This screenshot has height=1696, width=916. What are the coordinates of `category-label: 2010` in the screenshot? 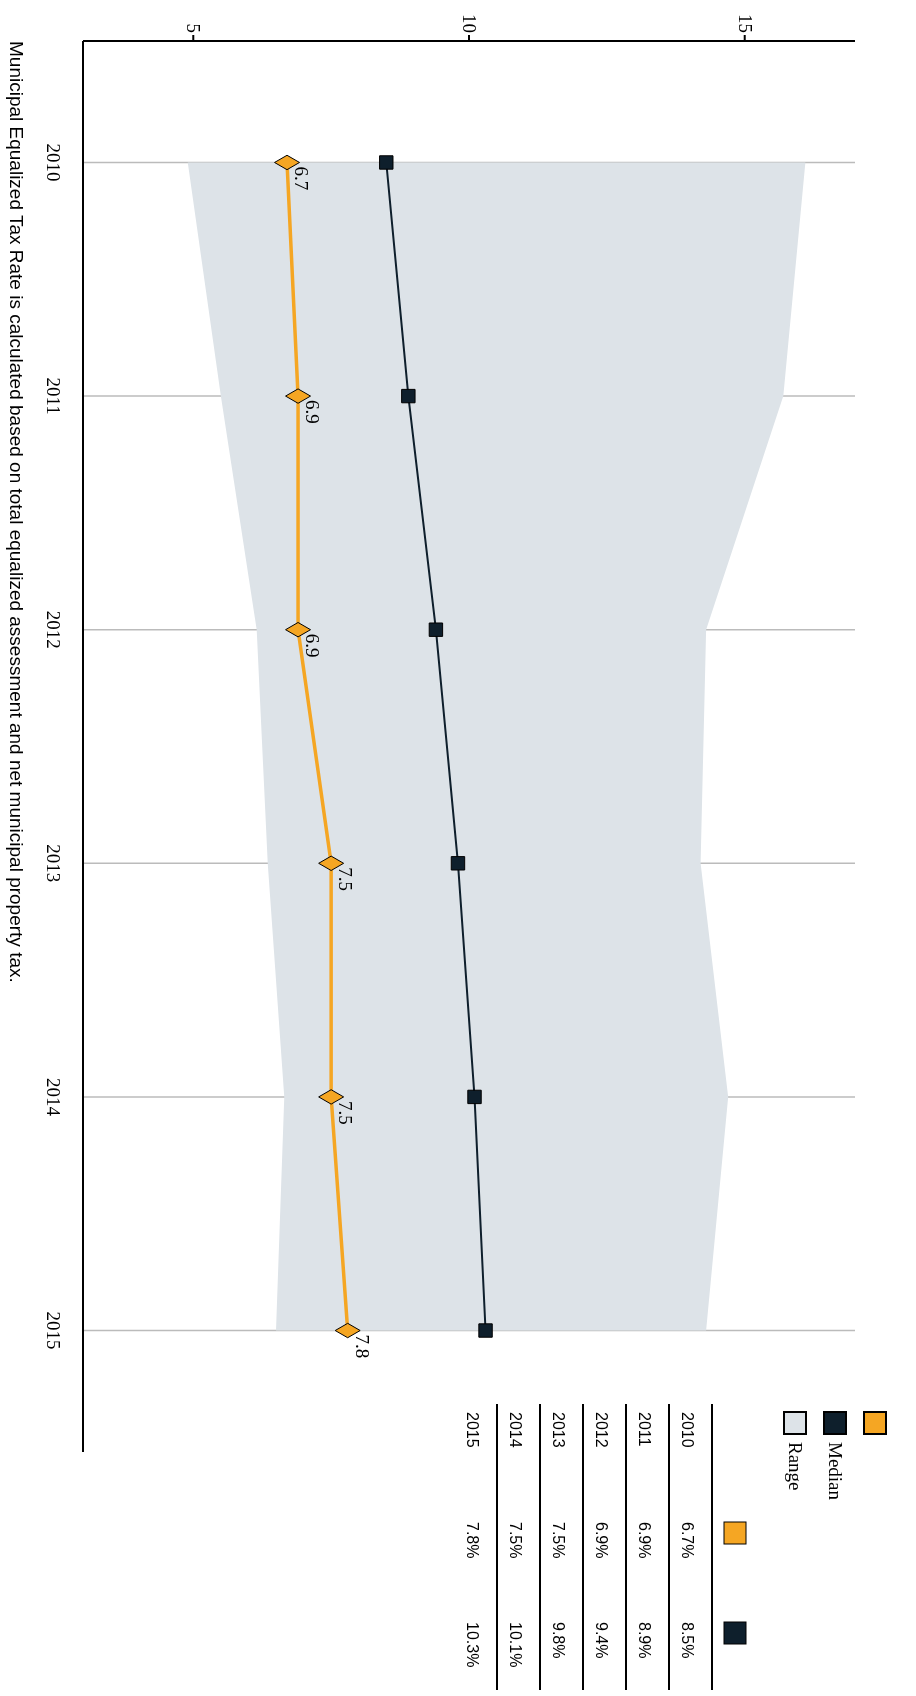 It's located at (687, 1430).